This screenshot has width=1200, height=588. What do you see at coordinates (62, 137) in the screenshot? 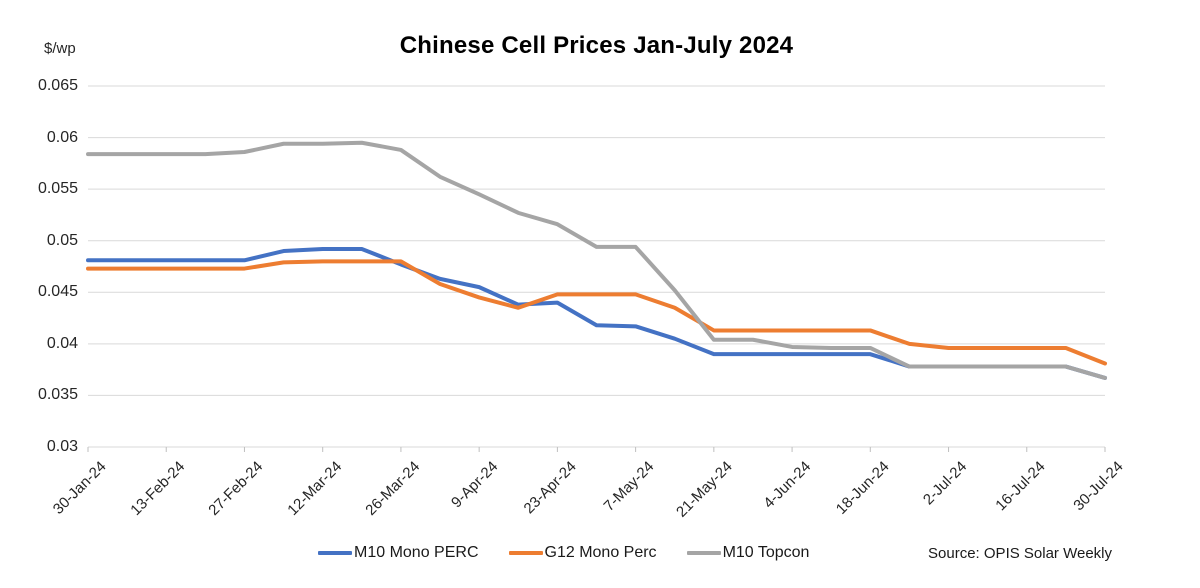
I see `y-tick-label: 0.06` at bounding box center [62, 137].